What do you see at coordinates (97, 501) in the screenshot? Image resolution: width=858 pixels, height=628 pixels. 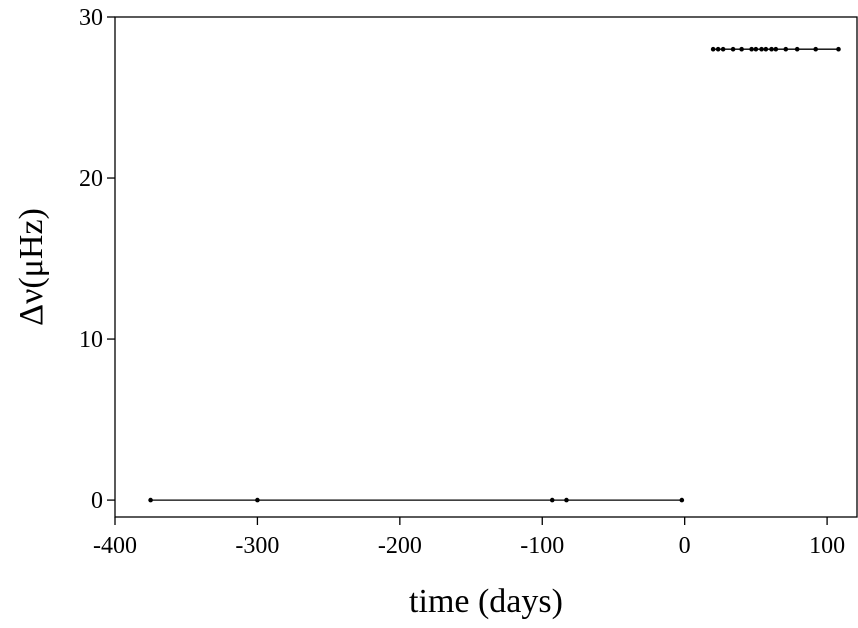 I see `y-tick-label: 0` at bounding box center [97, 501].